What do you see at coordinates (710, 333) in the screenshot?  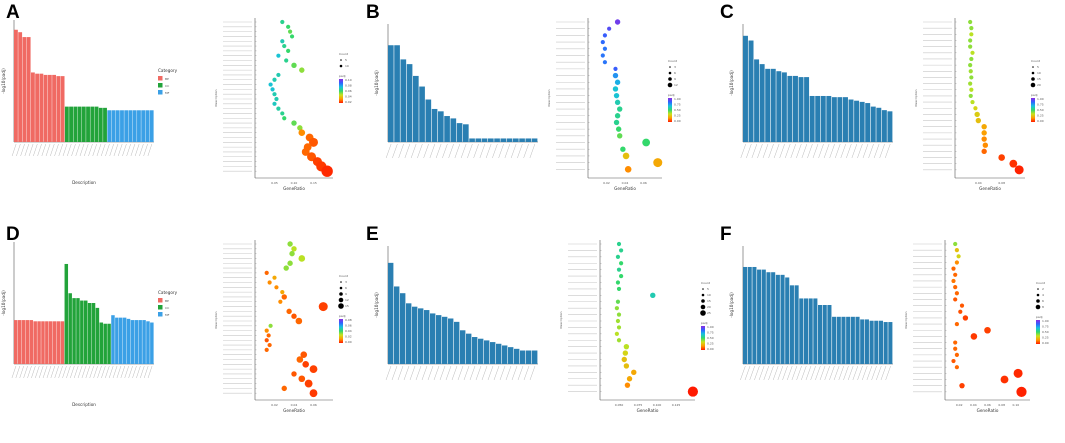 I see `color-legend-tick: 0.75` at bounding box center [710, 333].